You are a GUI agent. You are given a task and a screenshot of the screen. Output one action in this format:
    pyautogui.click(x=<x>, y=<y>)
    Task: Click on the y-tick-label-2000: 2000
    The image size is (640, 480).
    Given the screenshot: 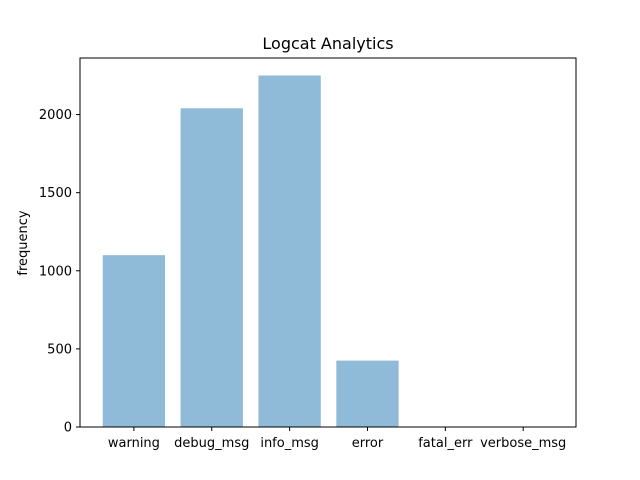 What is the action you would take?
    pyautogui.click(x=55, y=115)
    